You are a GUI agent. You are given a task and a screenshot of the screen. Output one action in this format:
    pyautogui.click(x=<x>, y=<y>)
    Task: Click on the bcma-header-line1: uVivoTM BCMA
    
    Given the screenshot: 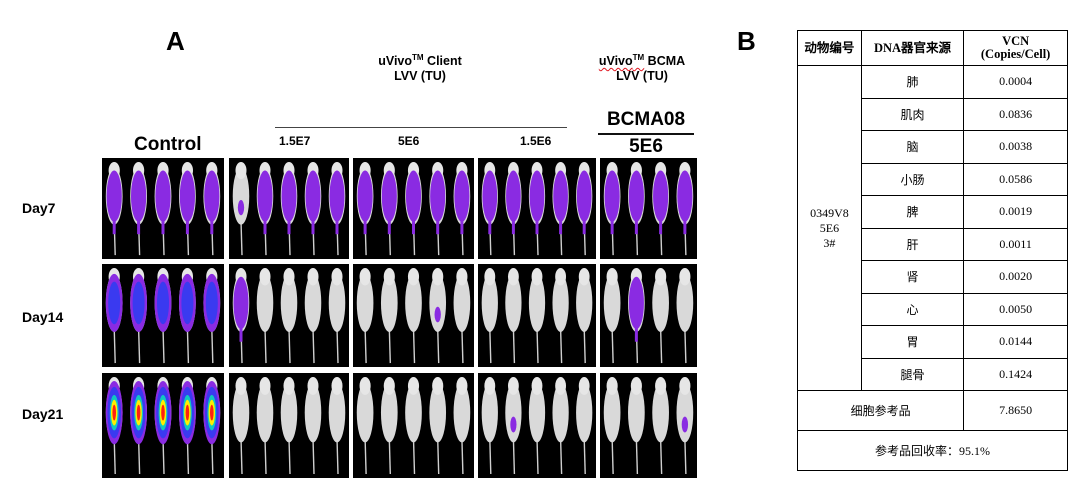 What is the action you would take?
    pyautogui.click(x=642, y=60)
    